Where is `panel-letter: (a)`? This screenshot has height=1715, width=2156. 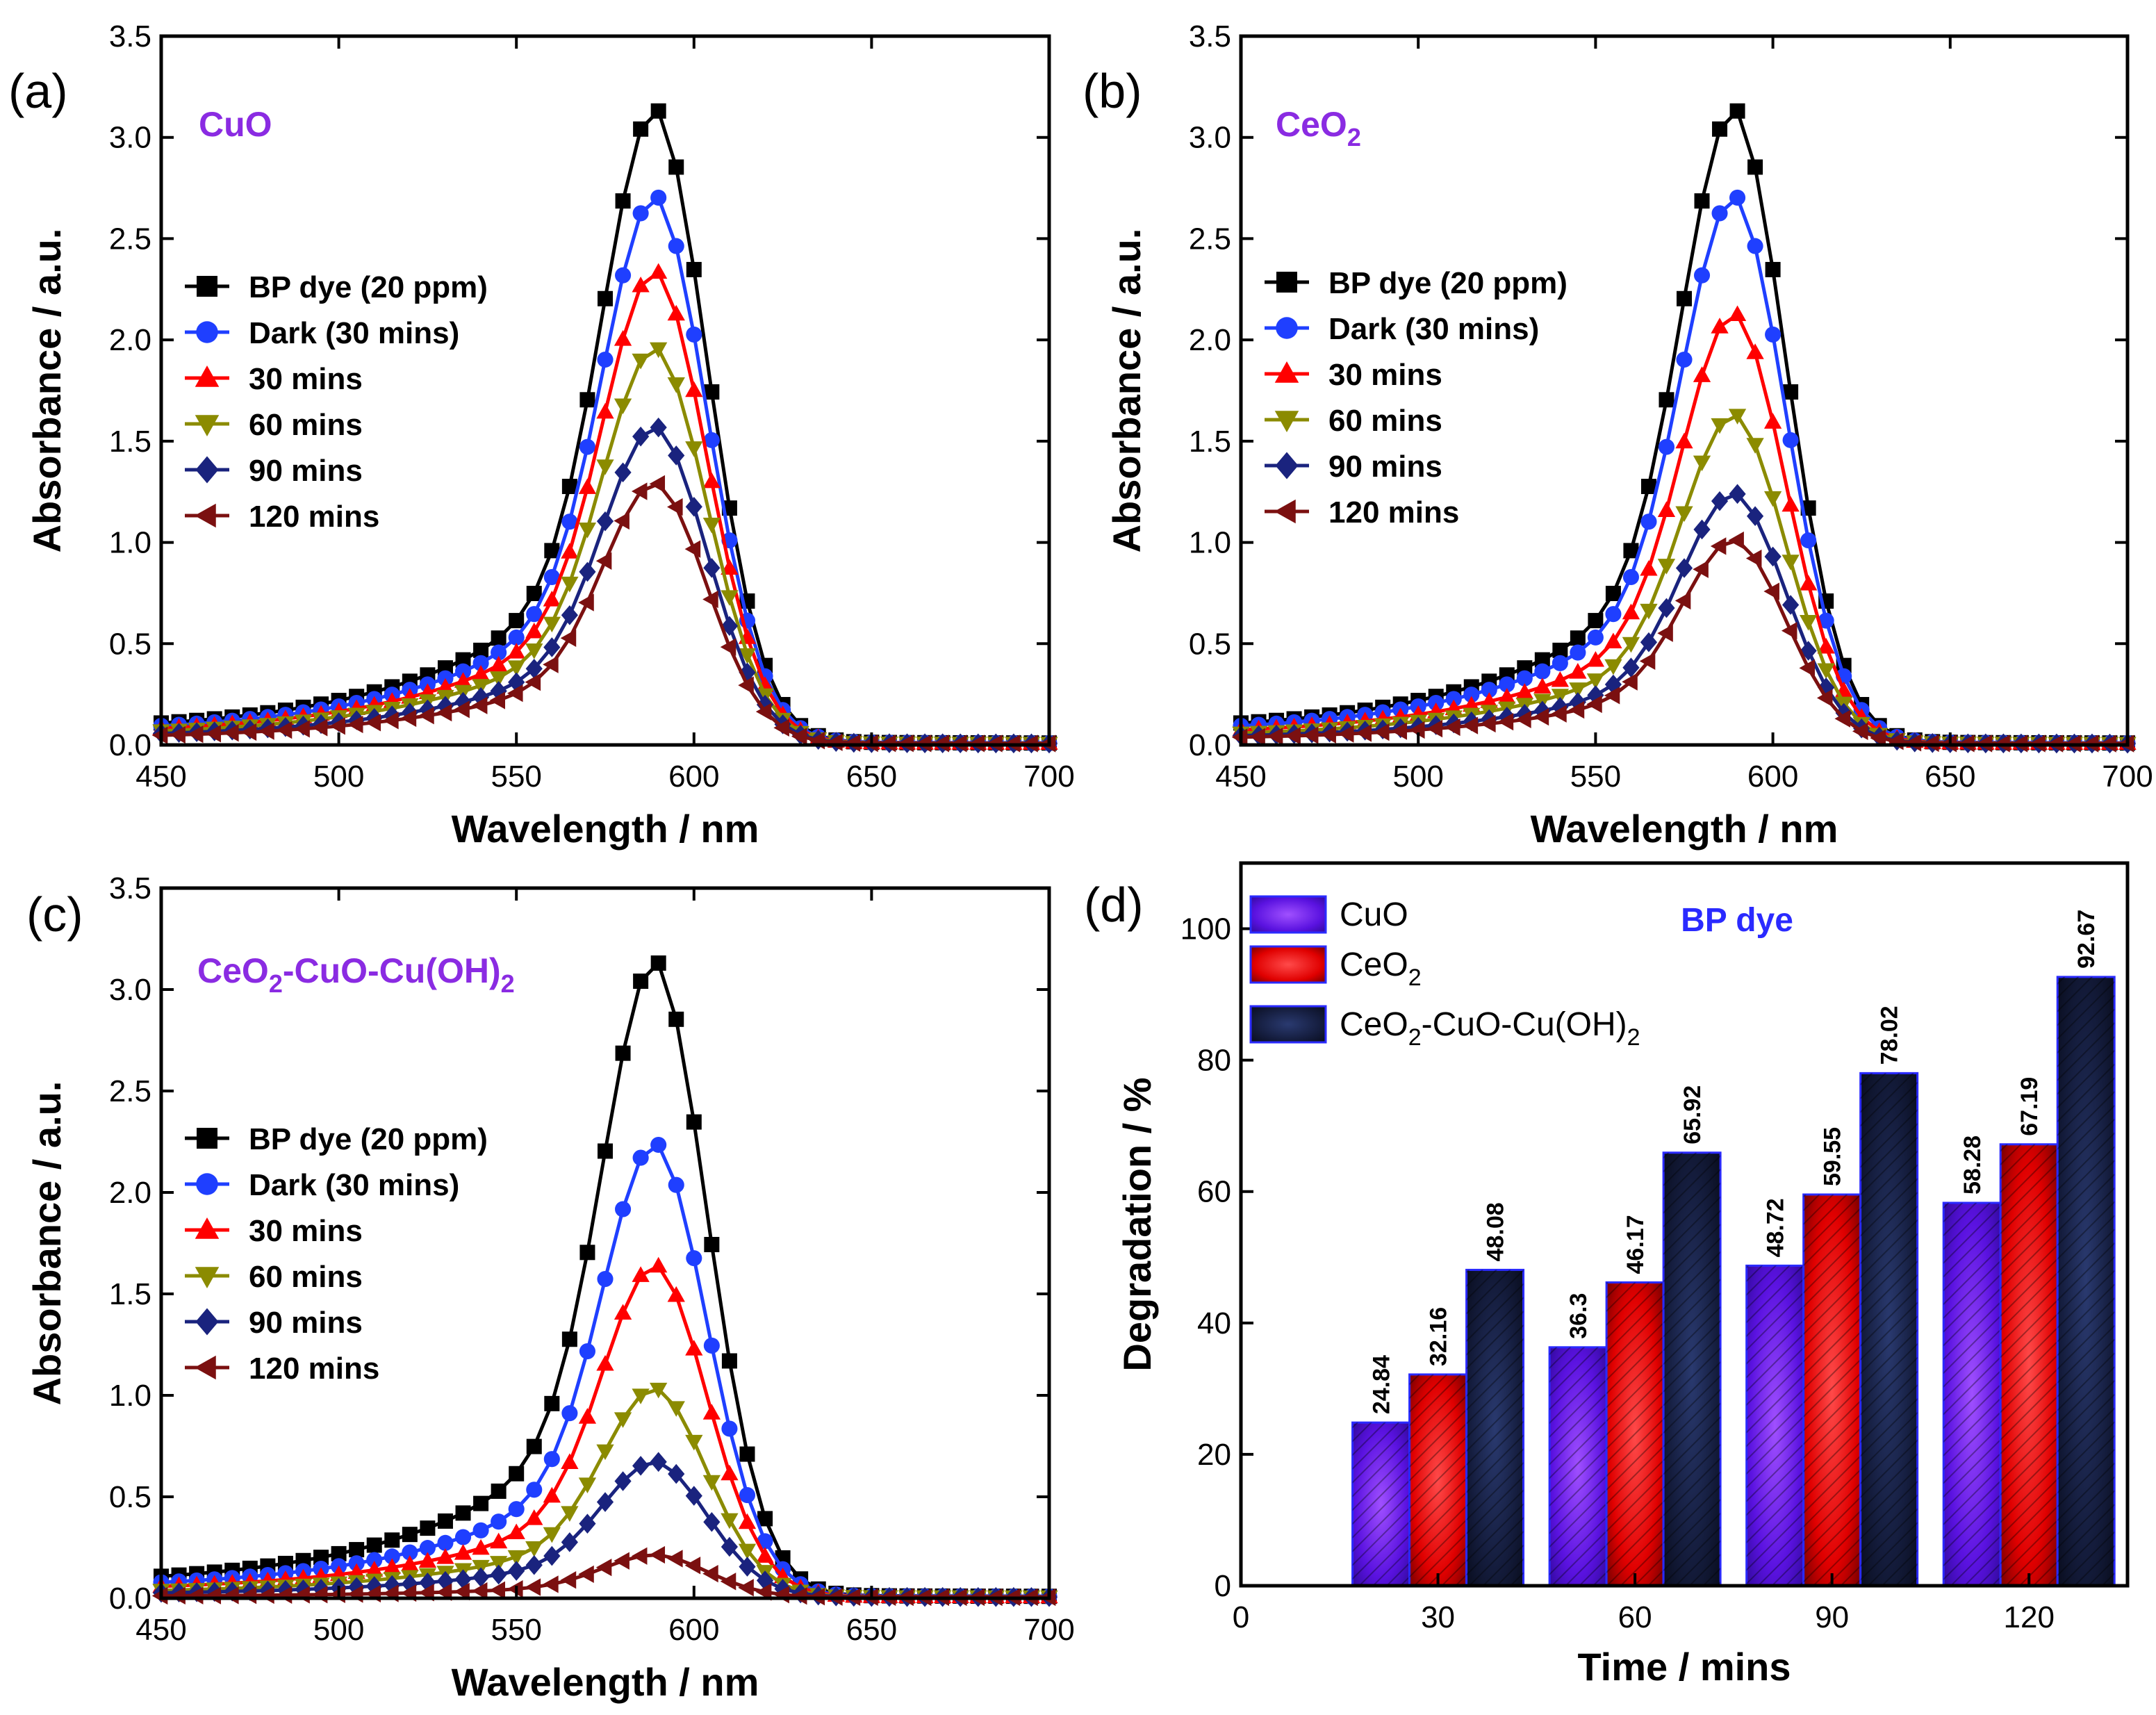
panel-letter: (a) is located at coordinates (38, 91).